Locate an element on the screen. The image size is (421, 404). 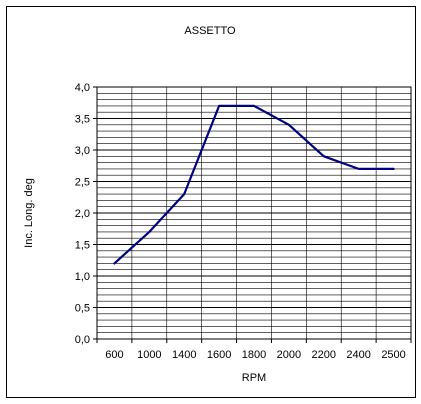
x-axis-label: RPM is located at coordinates (254, 378).